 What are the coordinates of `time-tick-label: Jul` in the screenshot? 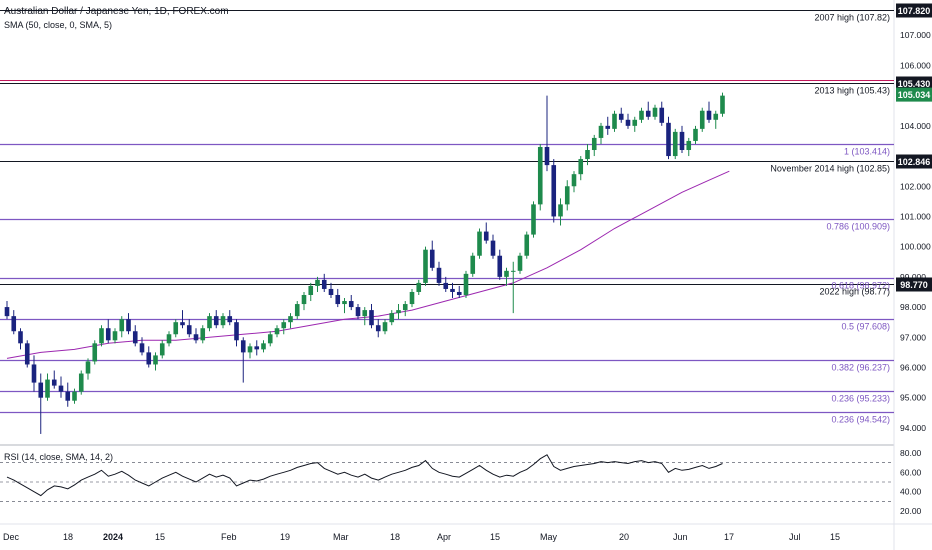 It's located at (795, 537).